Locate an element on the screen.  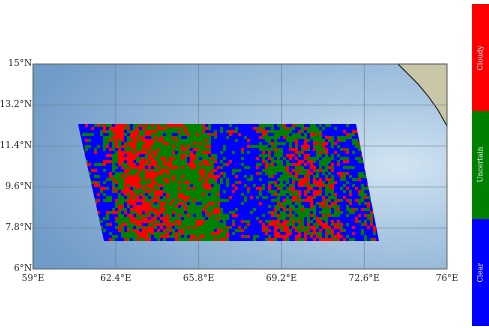
colorbar-segment-uncertain is located at coordinates (480, 165).